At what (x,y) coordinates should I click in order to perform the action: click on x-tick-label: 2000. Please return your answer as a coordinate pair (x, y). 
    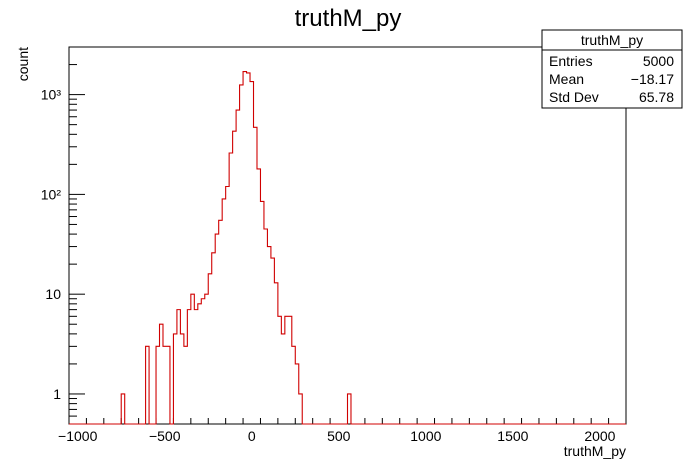
    Looking at the image, I should click on (599, 436).